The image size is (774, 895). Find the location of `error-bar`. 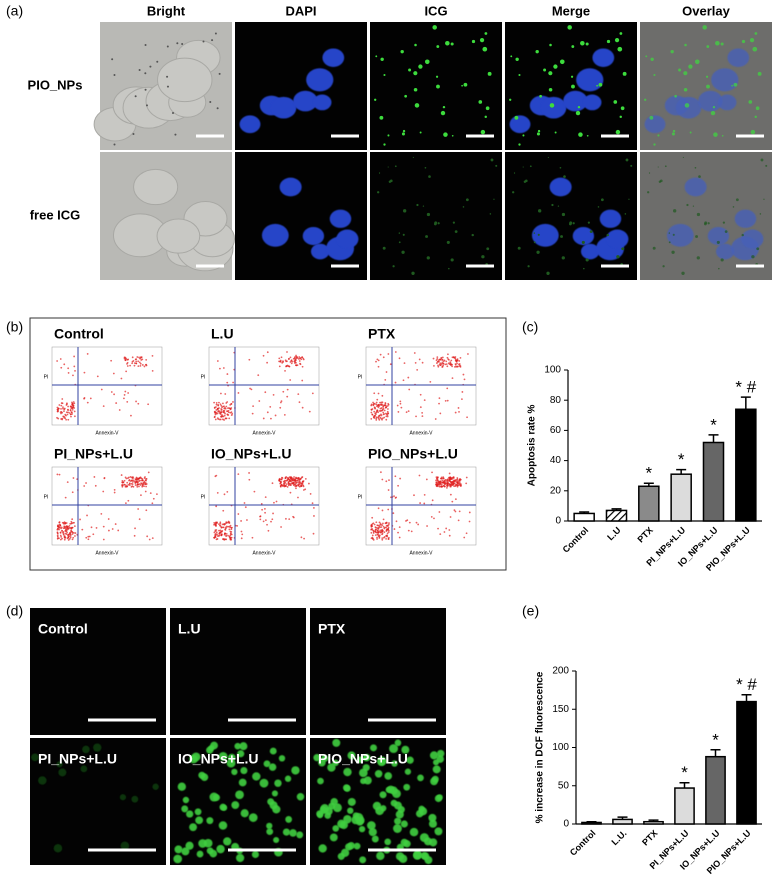

error-bar is located at coordinates (713, 438).